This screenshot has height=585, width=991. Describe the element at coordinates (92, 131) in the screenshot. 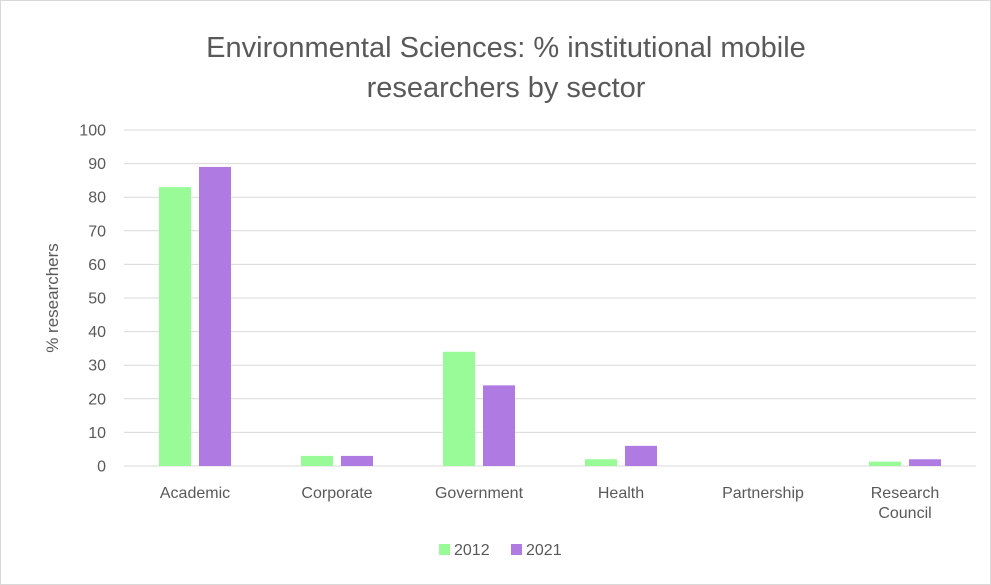

I see `y-tick-label-100: 100` at that location.